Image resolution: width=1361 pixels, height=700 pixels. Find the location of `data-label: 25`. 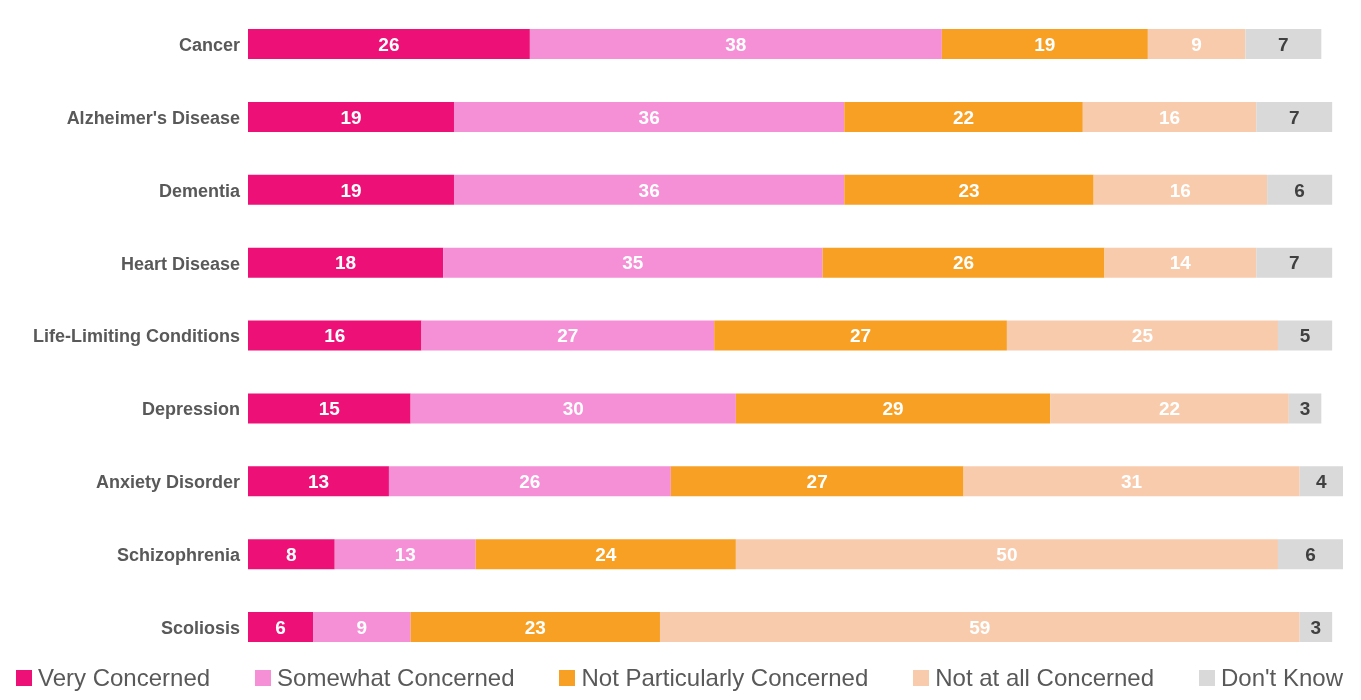

data-label: 25 is located at coordinates (1142, 336).